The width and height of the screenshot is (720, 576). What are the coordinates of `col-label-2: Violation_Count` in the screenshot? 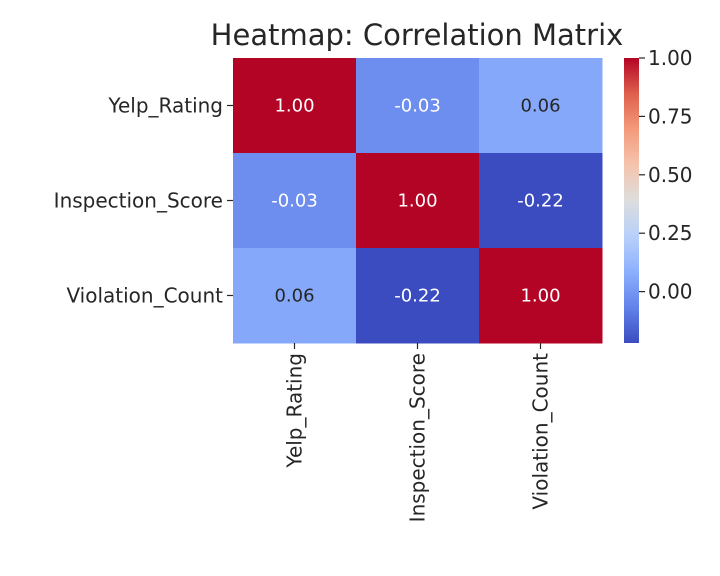 It's located at (541, 431).